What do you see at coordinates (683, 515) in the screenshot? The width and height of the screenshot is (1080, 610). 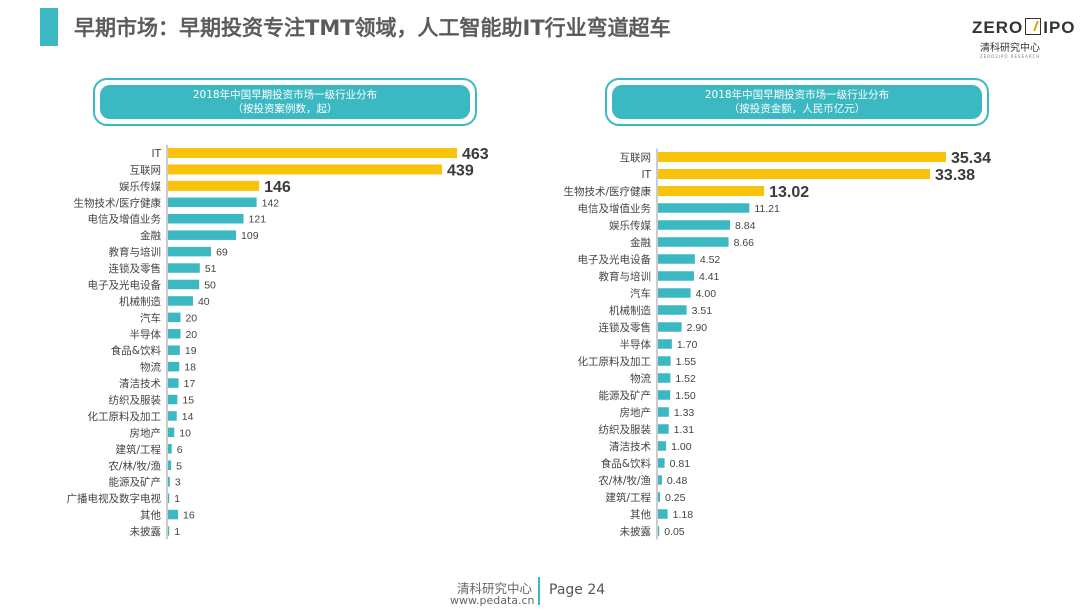 I see `value-label: 1.18` at bounding box center [683, 515].